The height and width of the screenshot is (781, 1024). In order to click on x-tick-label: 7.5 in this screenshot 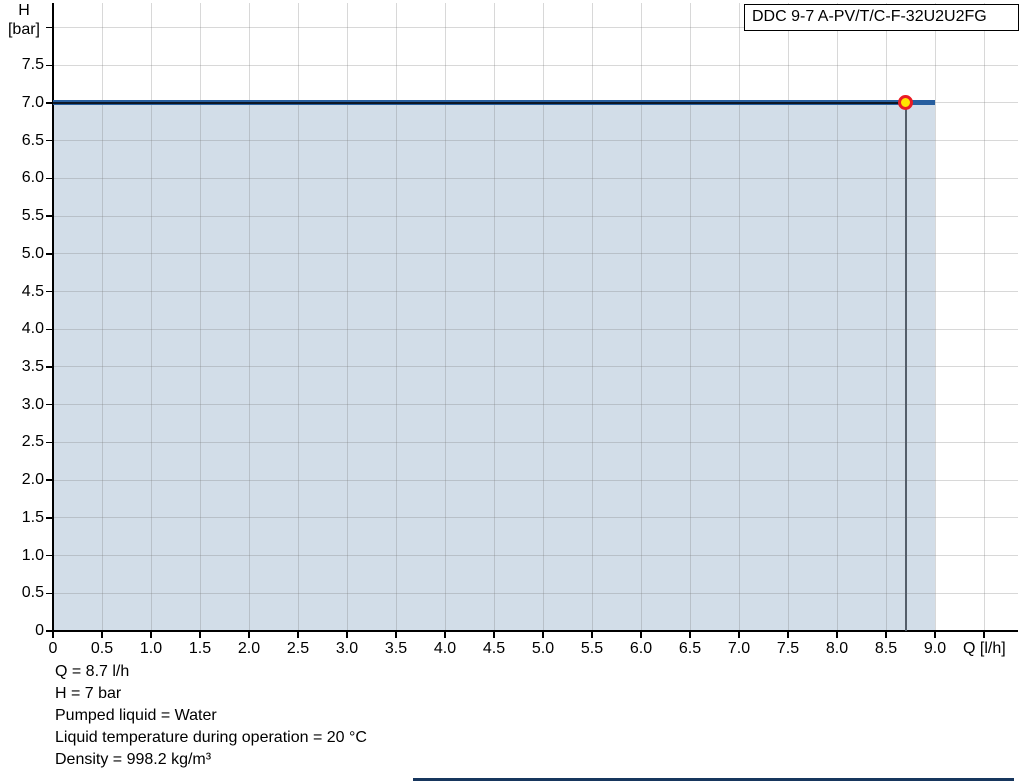, I will do `click(788, 648)`.